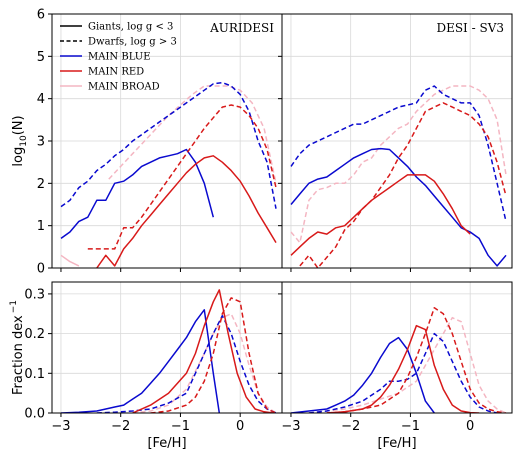 The height and width of the screenshot is (458, 520). Describe the element at coordinates (132, 42) in the screenshot. I see `legend-label: Dwarfs, log g > 3` at that location.